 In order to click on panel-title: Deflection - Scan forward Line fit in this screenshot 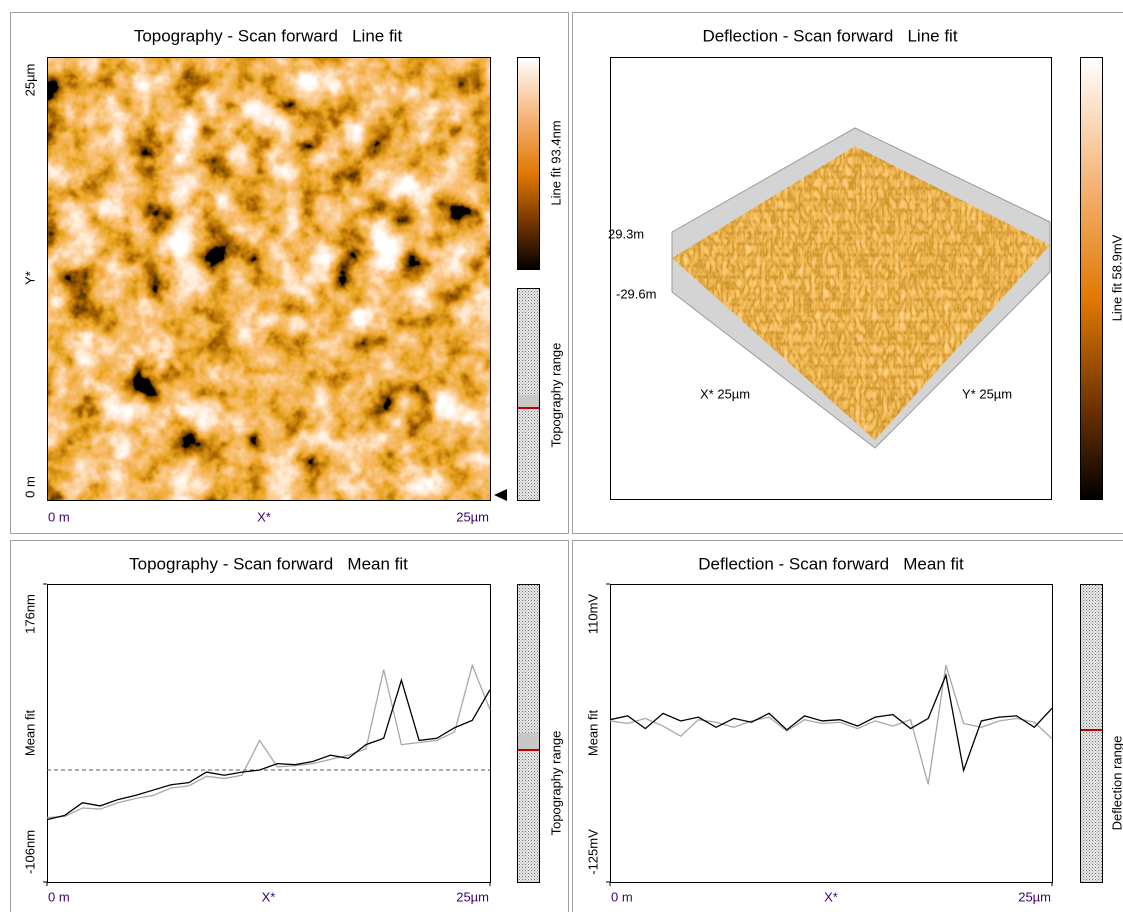, I will do `click(829, 35)`.